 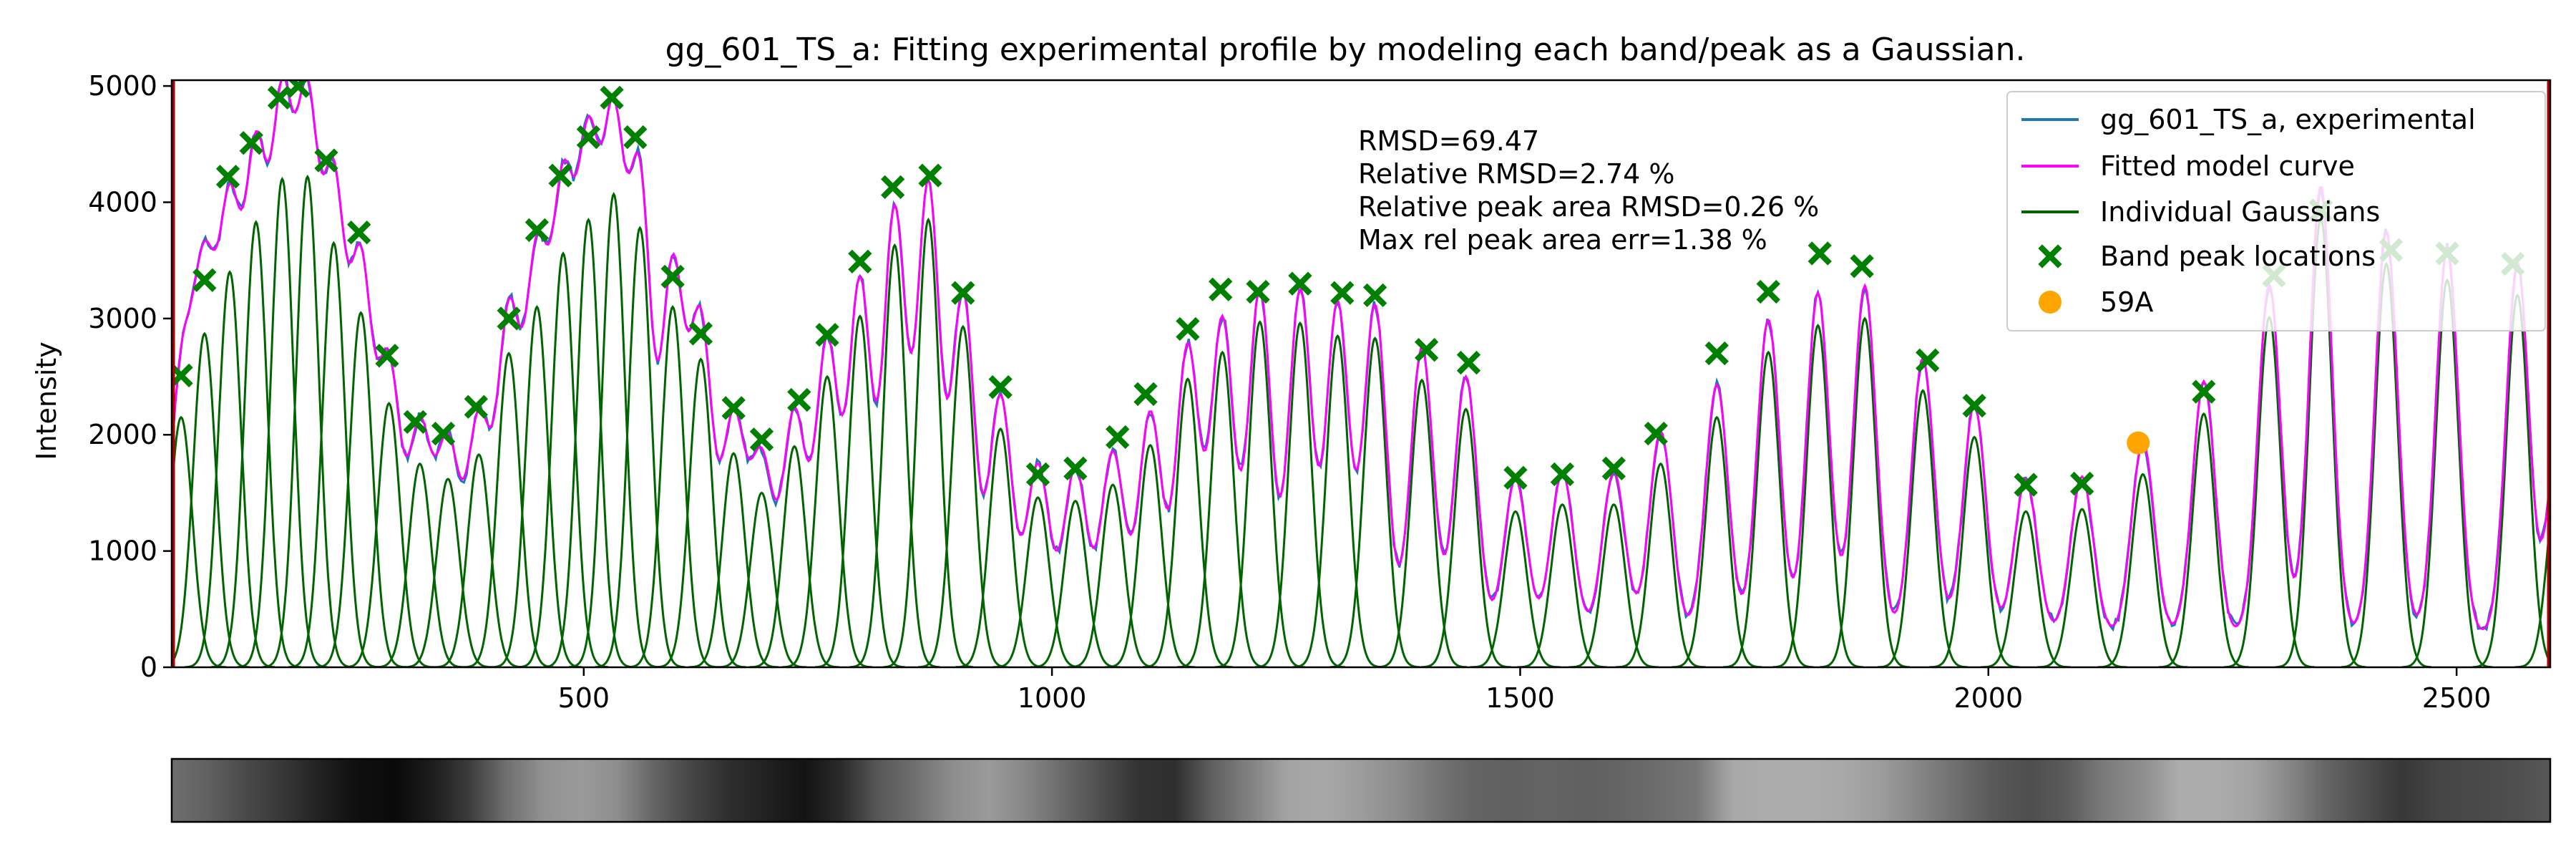 I want to click on y-tick-label: 2000, so click(x=122, y=434).